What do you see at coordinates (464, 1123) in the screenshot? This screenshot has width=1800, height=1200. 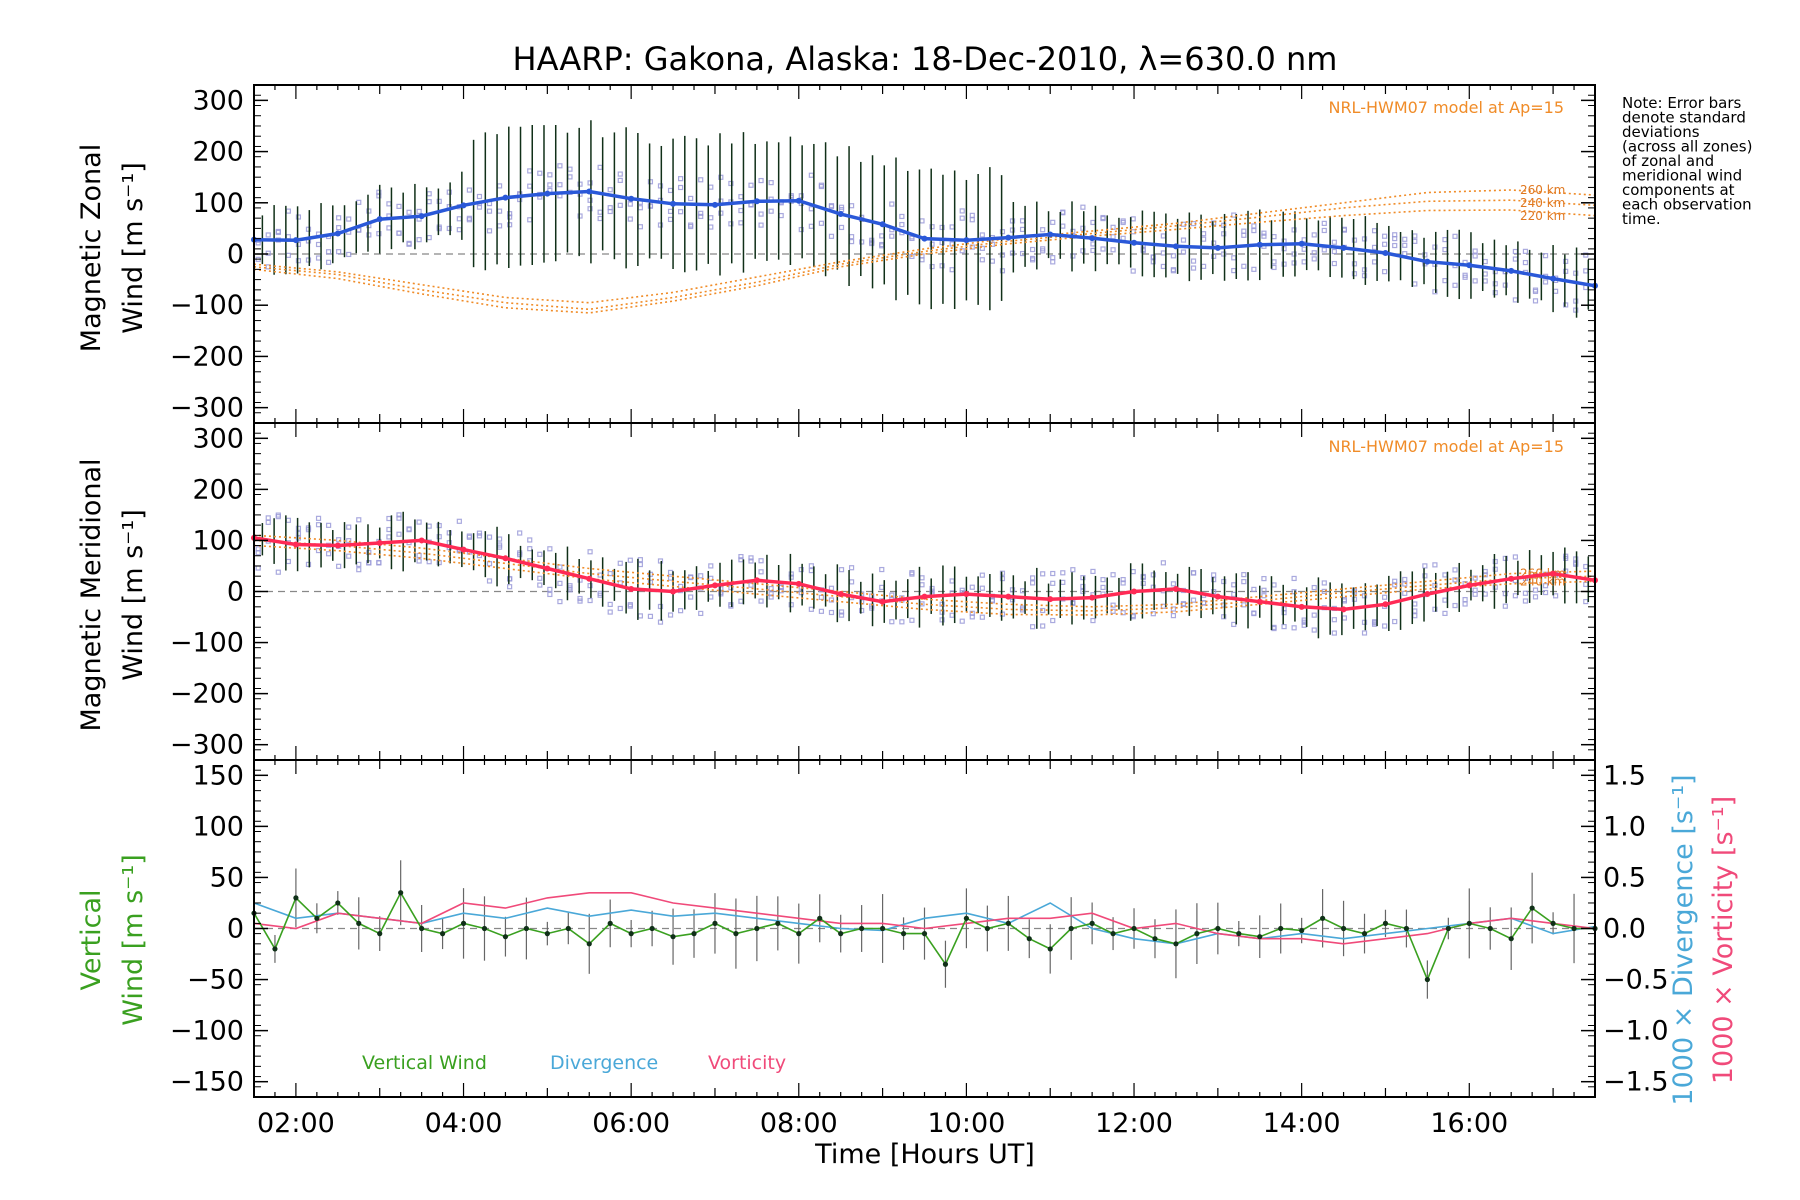 I see `x-tick-label: 04:00` at bounding box center [464, 1123].